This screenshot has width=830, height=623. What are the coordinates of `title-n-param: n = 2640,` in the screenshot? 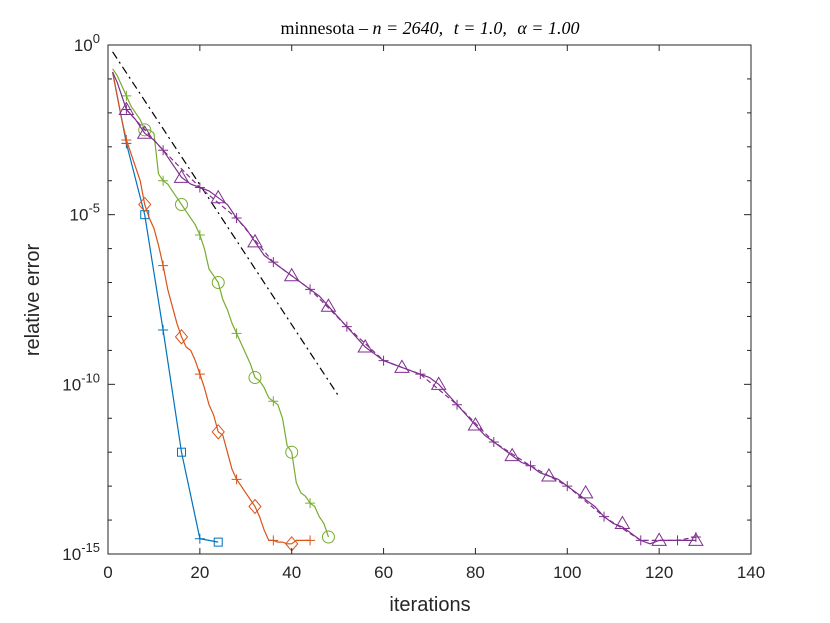 It's located at (408, 28).